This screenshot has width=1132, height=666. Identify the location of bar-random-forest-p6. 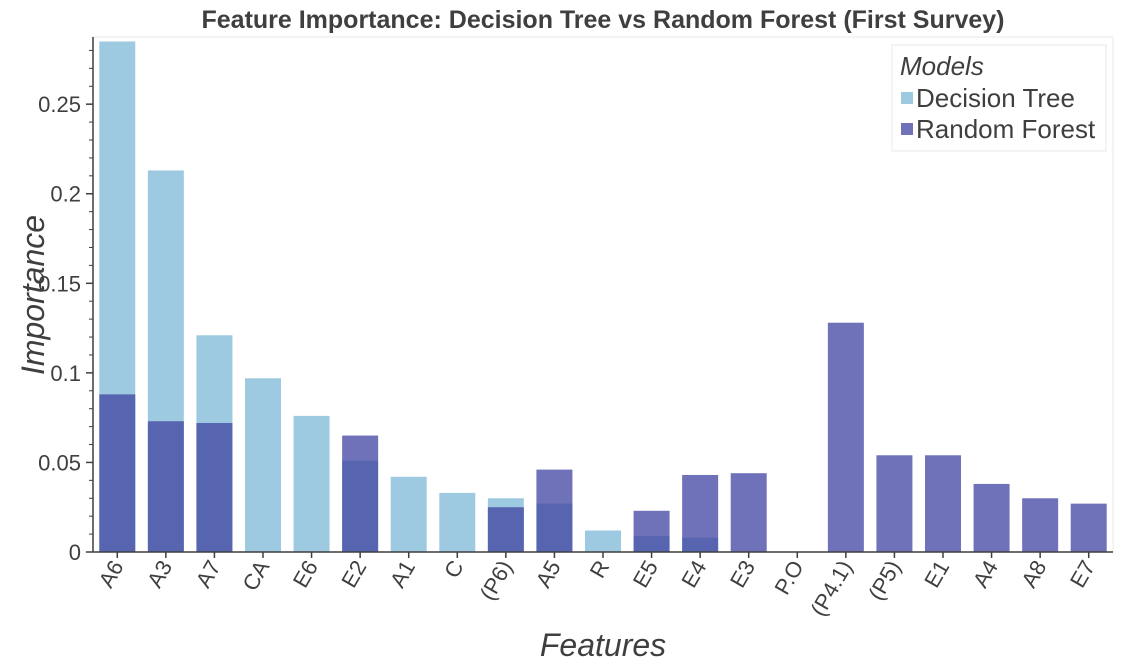
(505, 529).